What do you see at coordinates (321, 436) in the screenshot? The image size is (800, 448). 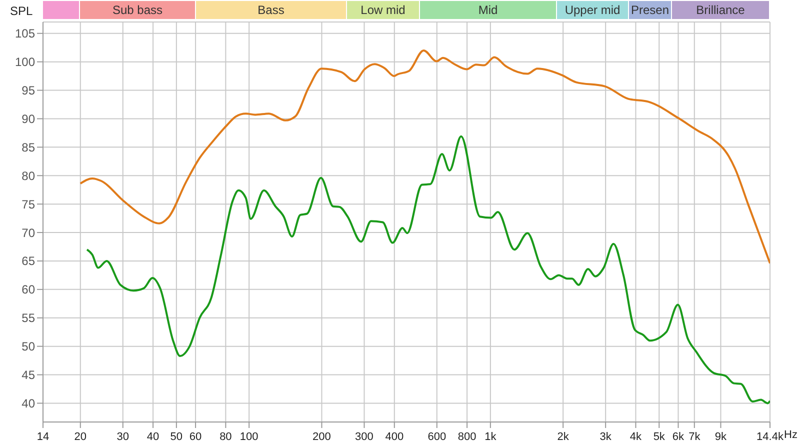 I see `x-tick-label: 200` at bounding box center [321, 436].